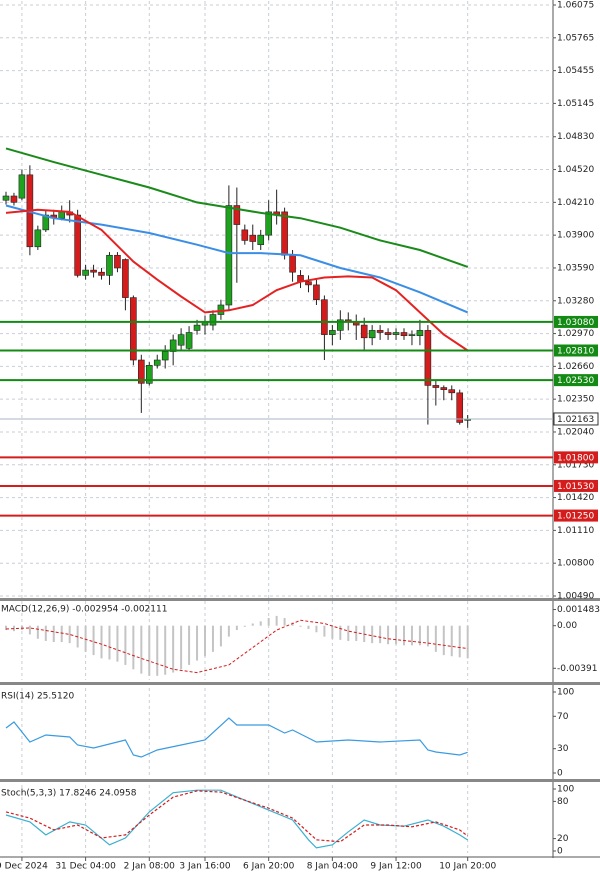 The width and height of the screenshot is (600, 878). Describe the element at coordinates (575, 71) in the screenshot. I see `y-tick-label: 1.05455` at that location.